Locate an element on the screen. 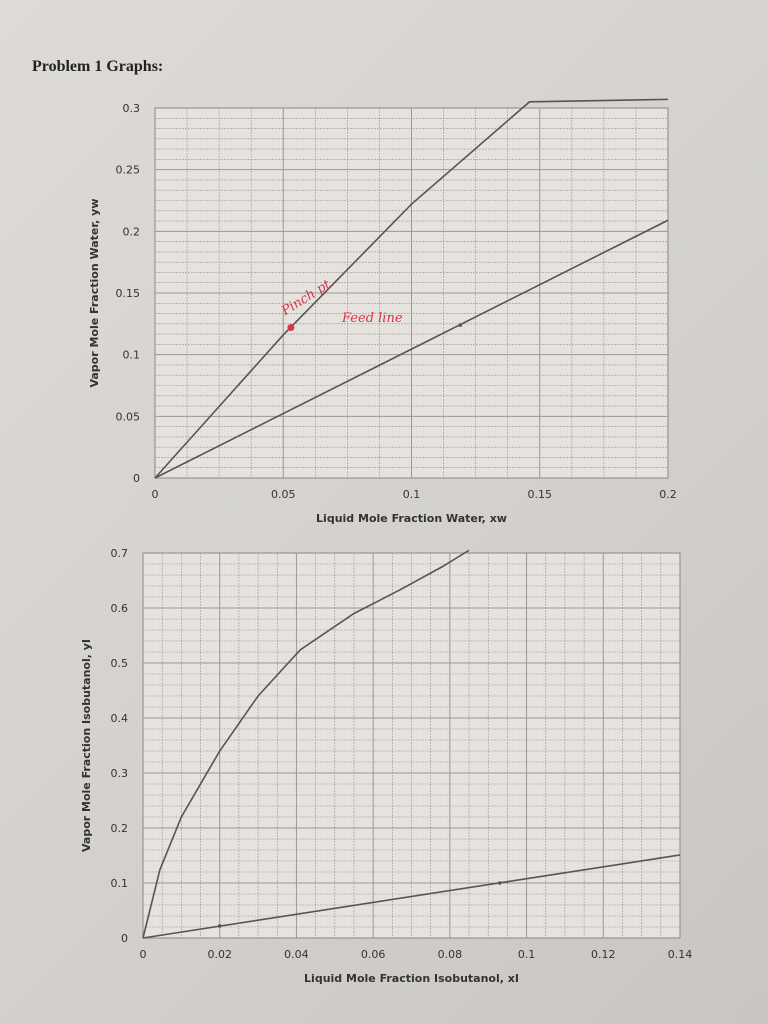 This screenshot has width=768, height=1024. x-tick-label: 0.06 is located at coordinates (373, 954).